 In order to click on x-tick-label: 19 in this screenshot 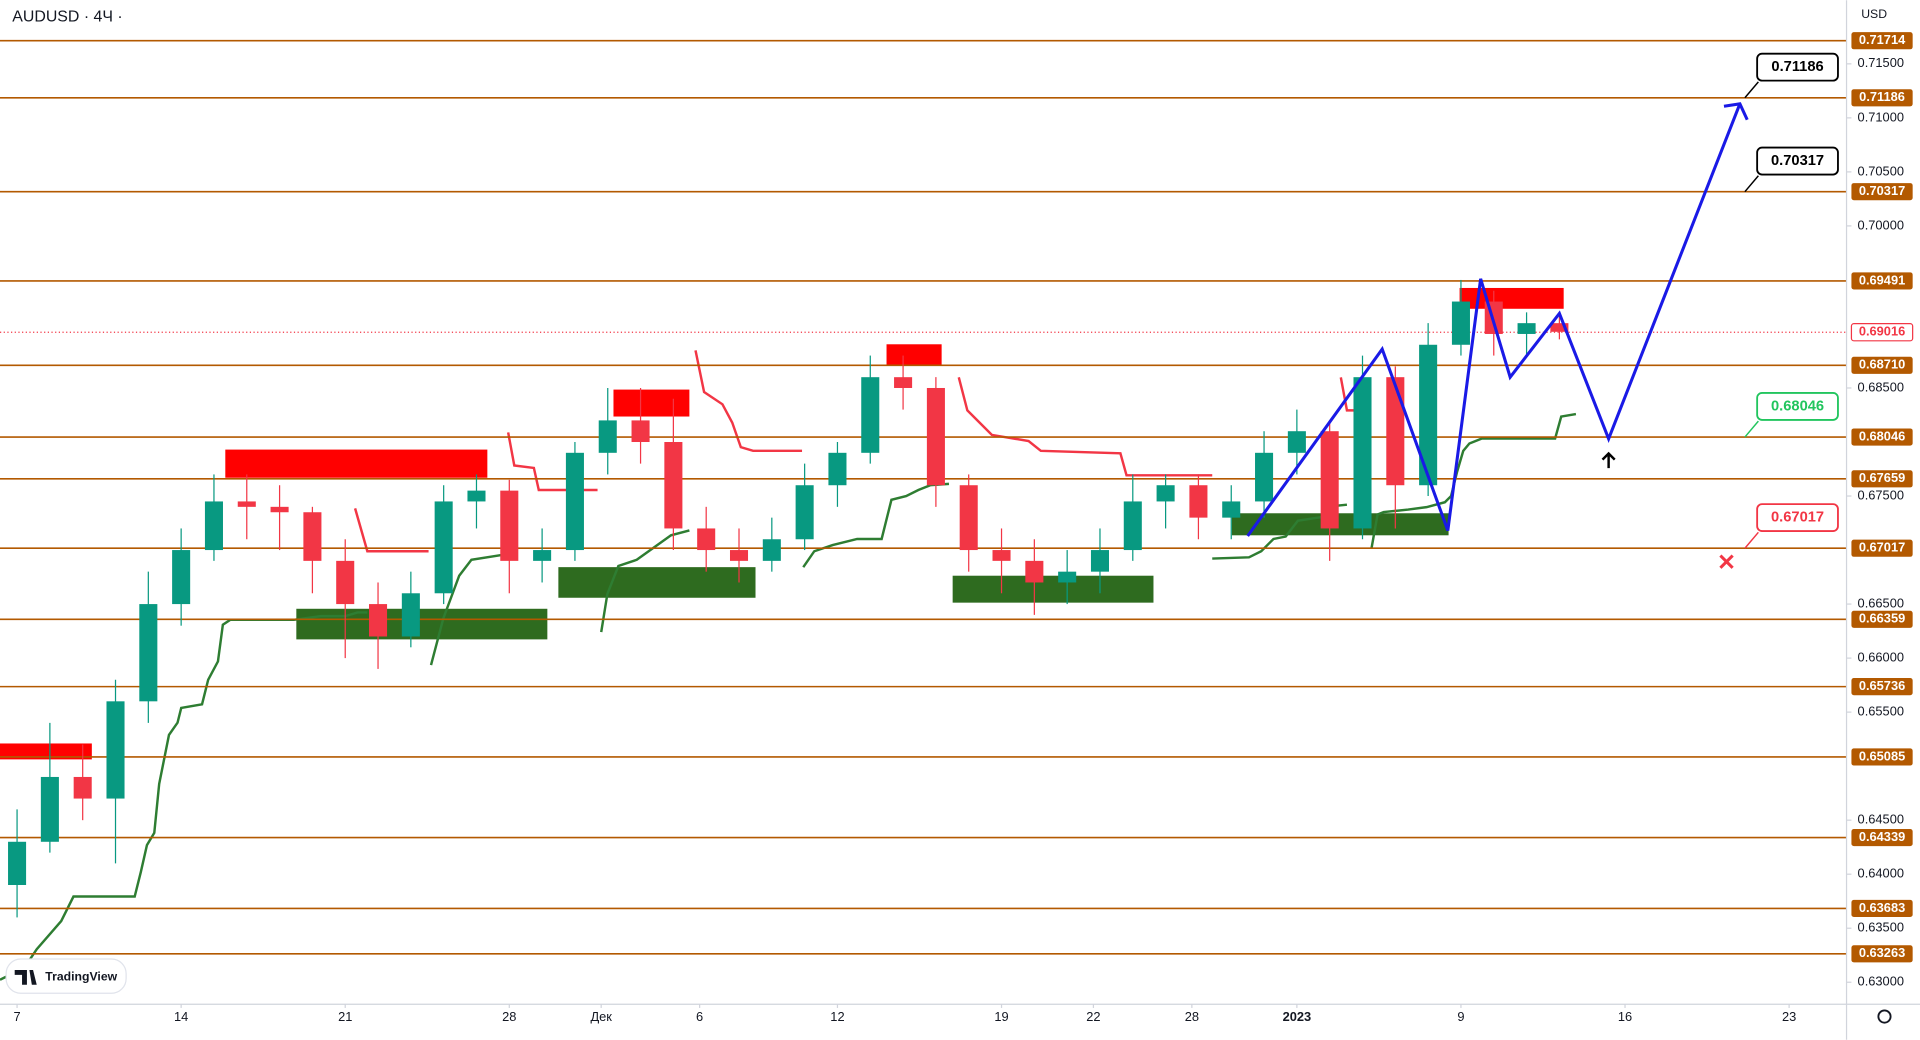, I will do `click(1001, 1016)`.